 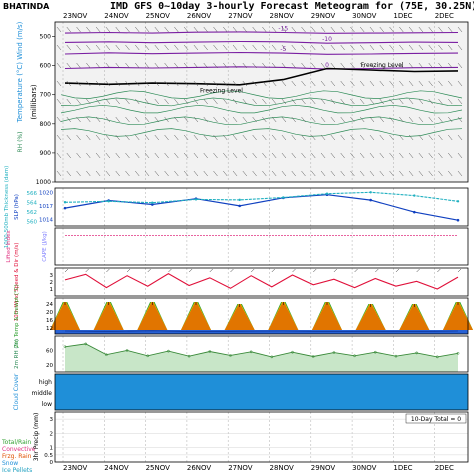 I want to click on y-tick-label: 700, so click(x=46, y=95).